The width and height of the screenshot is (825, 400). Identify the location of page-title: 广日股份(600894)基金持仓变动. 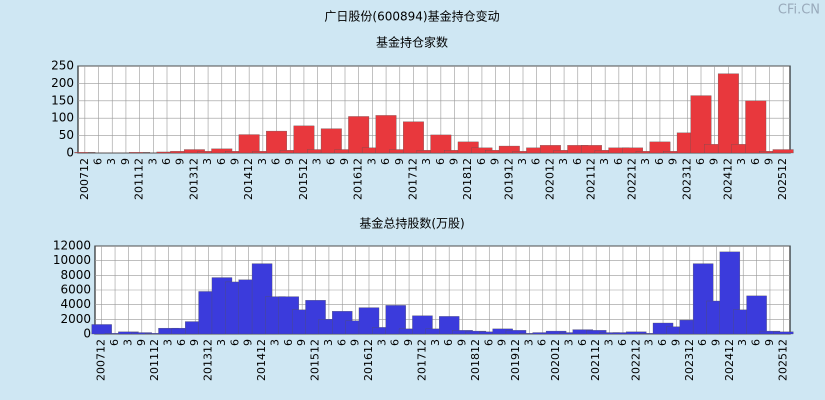
(411, 16).